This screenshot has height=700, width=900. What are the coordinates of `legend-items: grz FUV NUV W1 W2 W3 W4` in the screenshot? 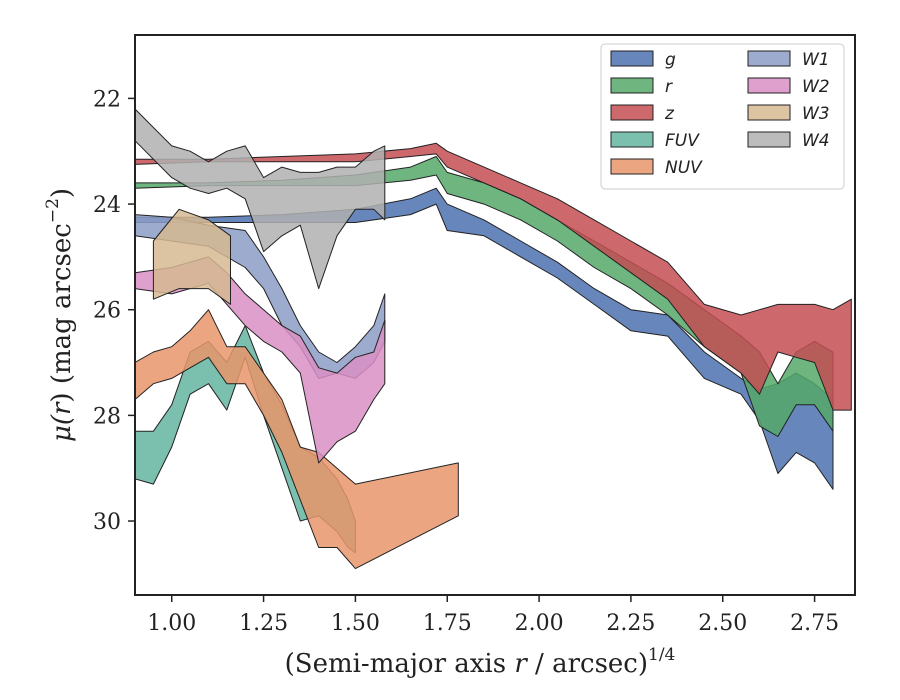 It's located at (720, 114).